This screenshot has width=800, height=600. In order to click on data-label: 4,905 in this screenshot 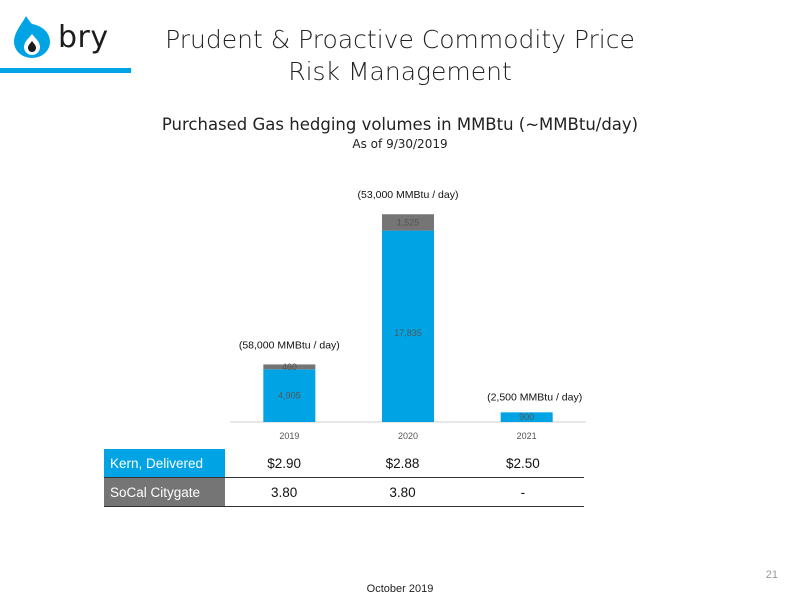, I will do `click(289, 395)`.